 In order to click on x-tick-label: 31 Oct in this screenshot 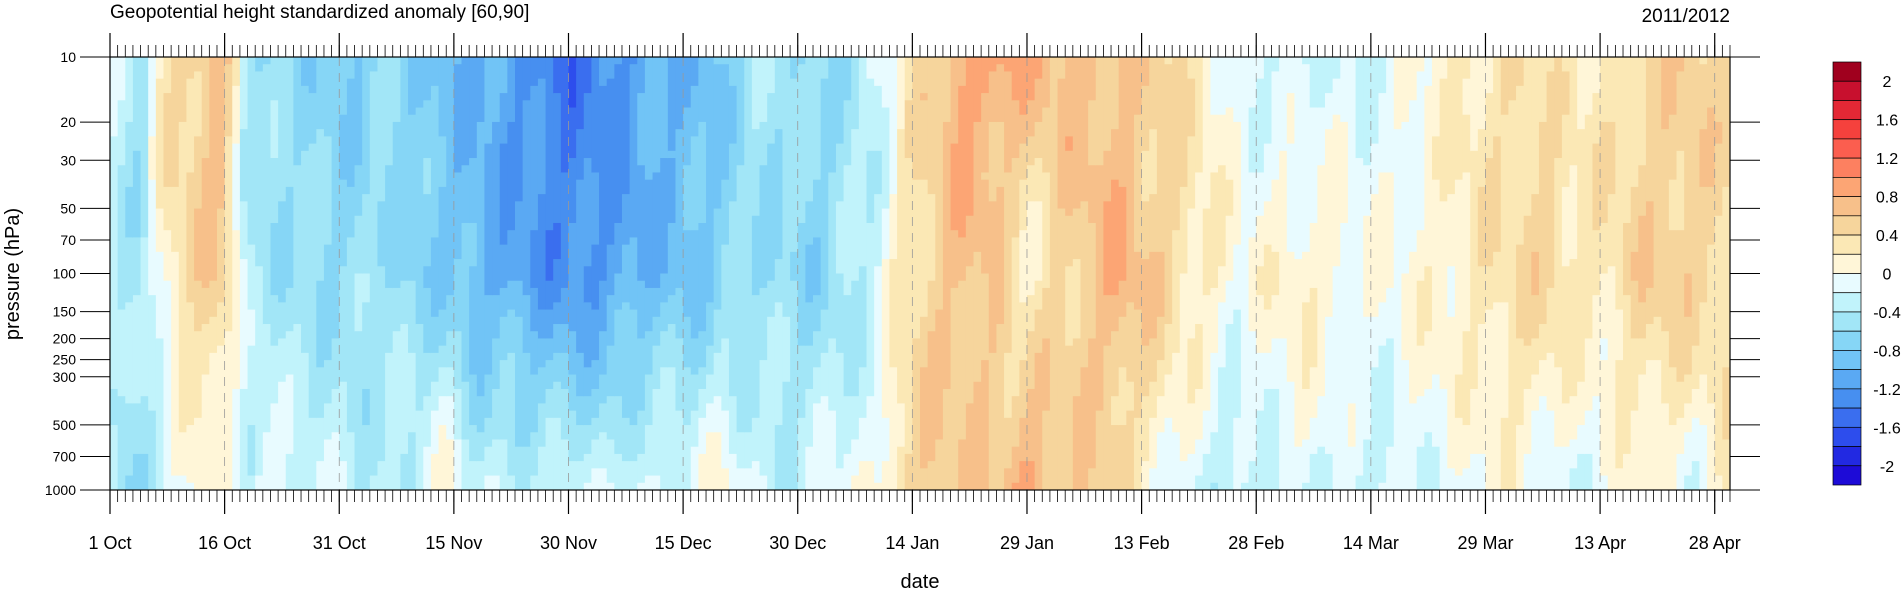, I will do `click(339, 543)`.